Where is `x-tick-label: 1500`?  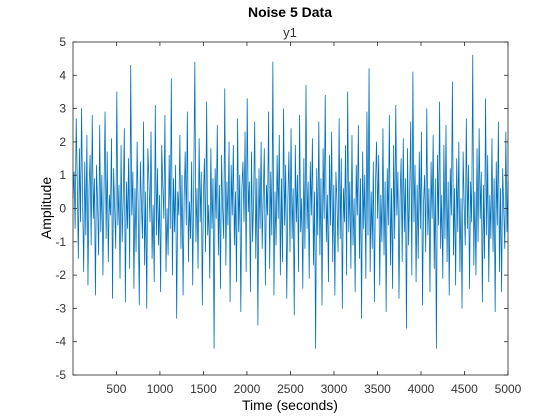
x-tick-label: 1500 is located at coordinates (203, 389).